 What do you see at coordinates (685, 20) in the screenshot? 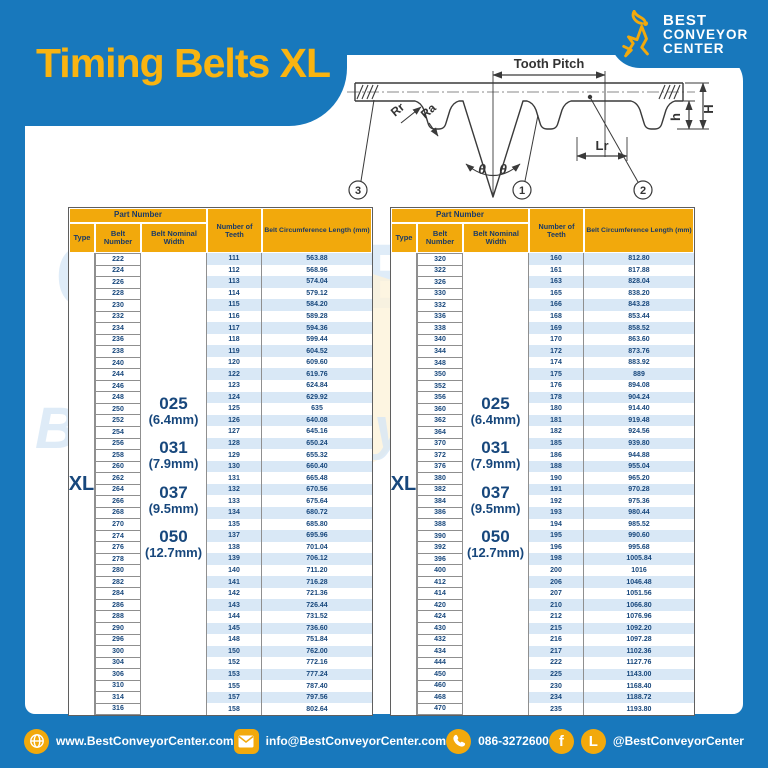
I see `brand-line-1: BEST` at bounding box center [685, 20].